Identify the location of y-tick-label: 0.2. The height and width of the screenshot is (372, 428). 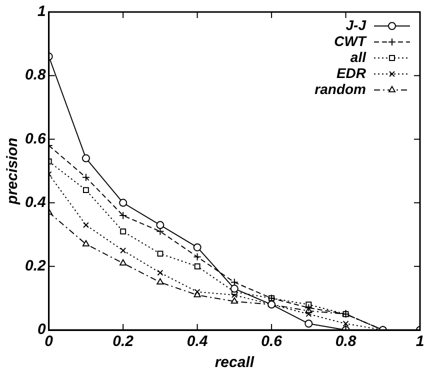
(35, 266).